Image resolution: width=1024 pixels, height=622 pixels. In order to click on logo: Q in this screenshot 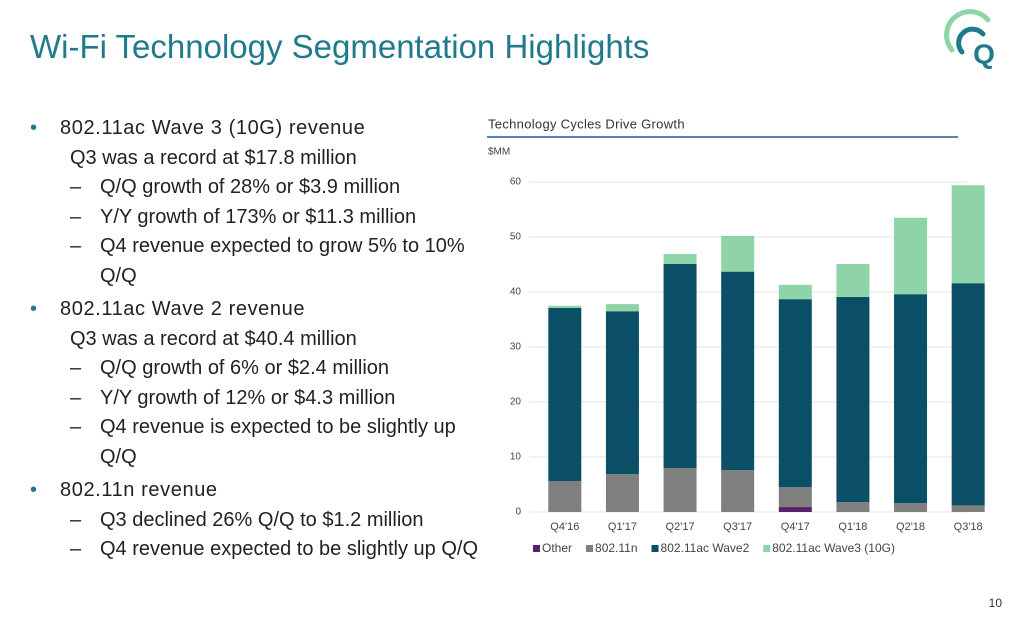, I will do `click(969, 39)`.